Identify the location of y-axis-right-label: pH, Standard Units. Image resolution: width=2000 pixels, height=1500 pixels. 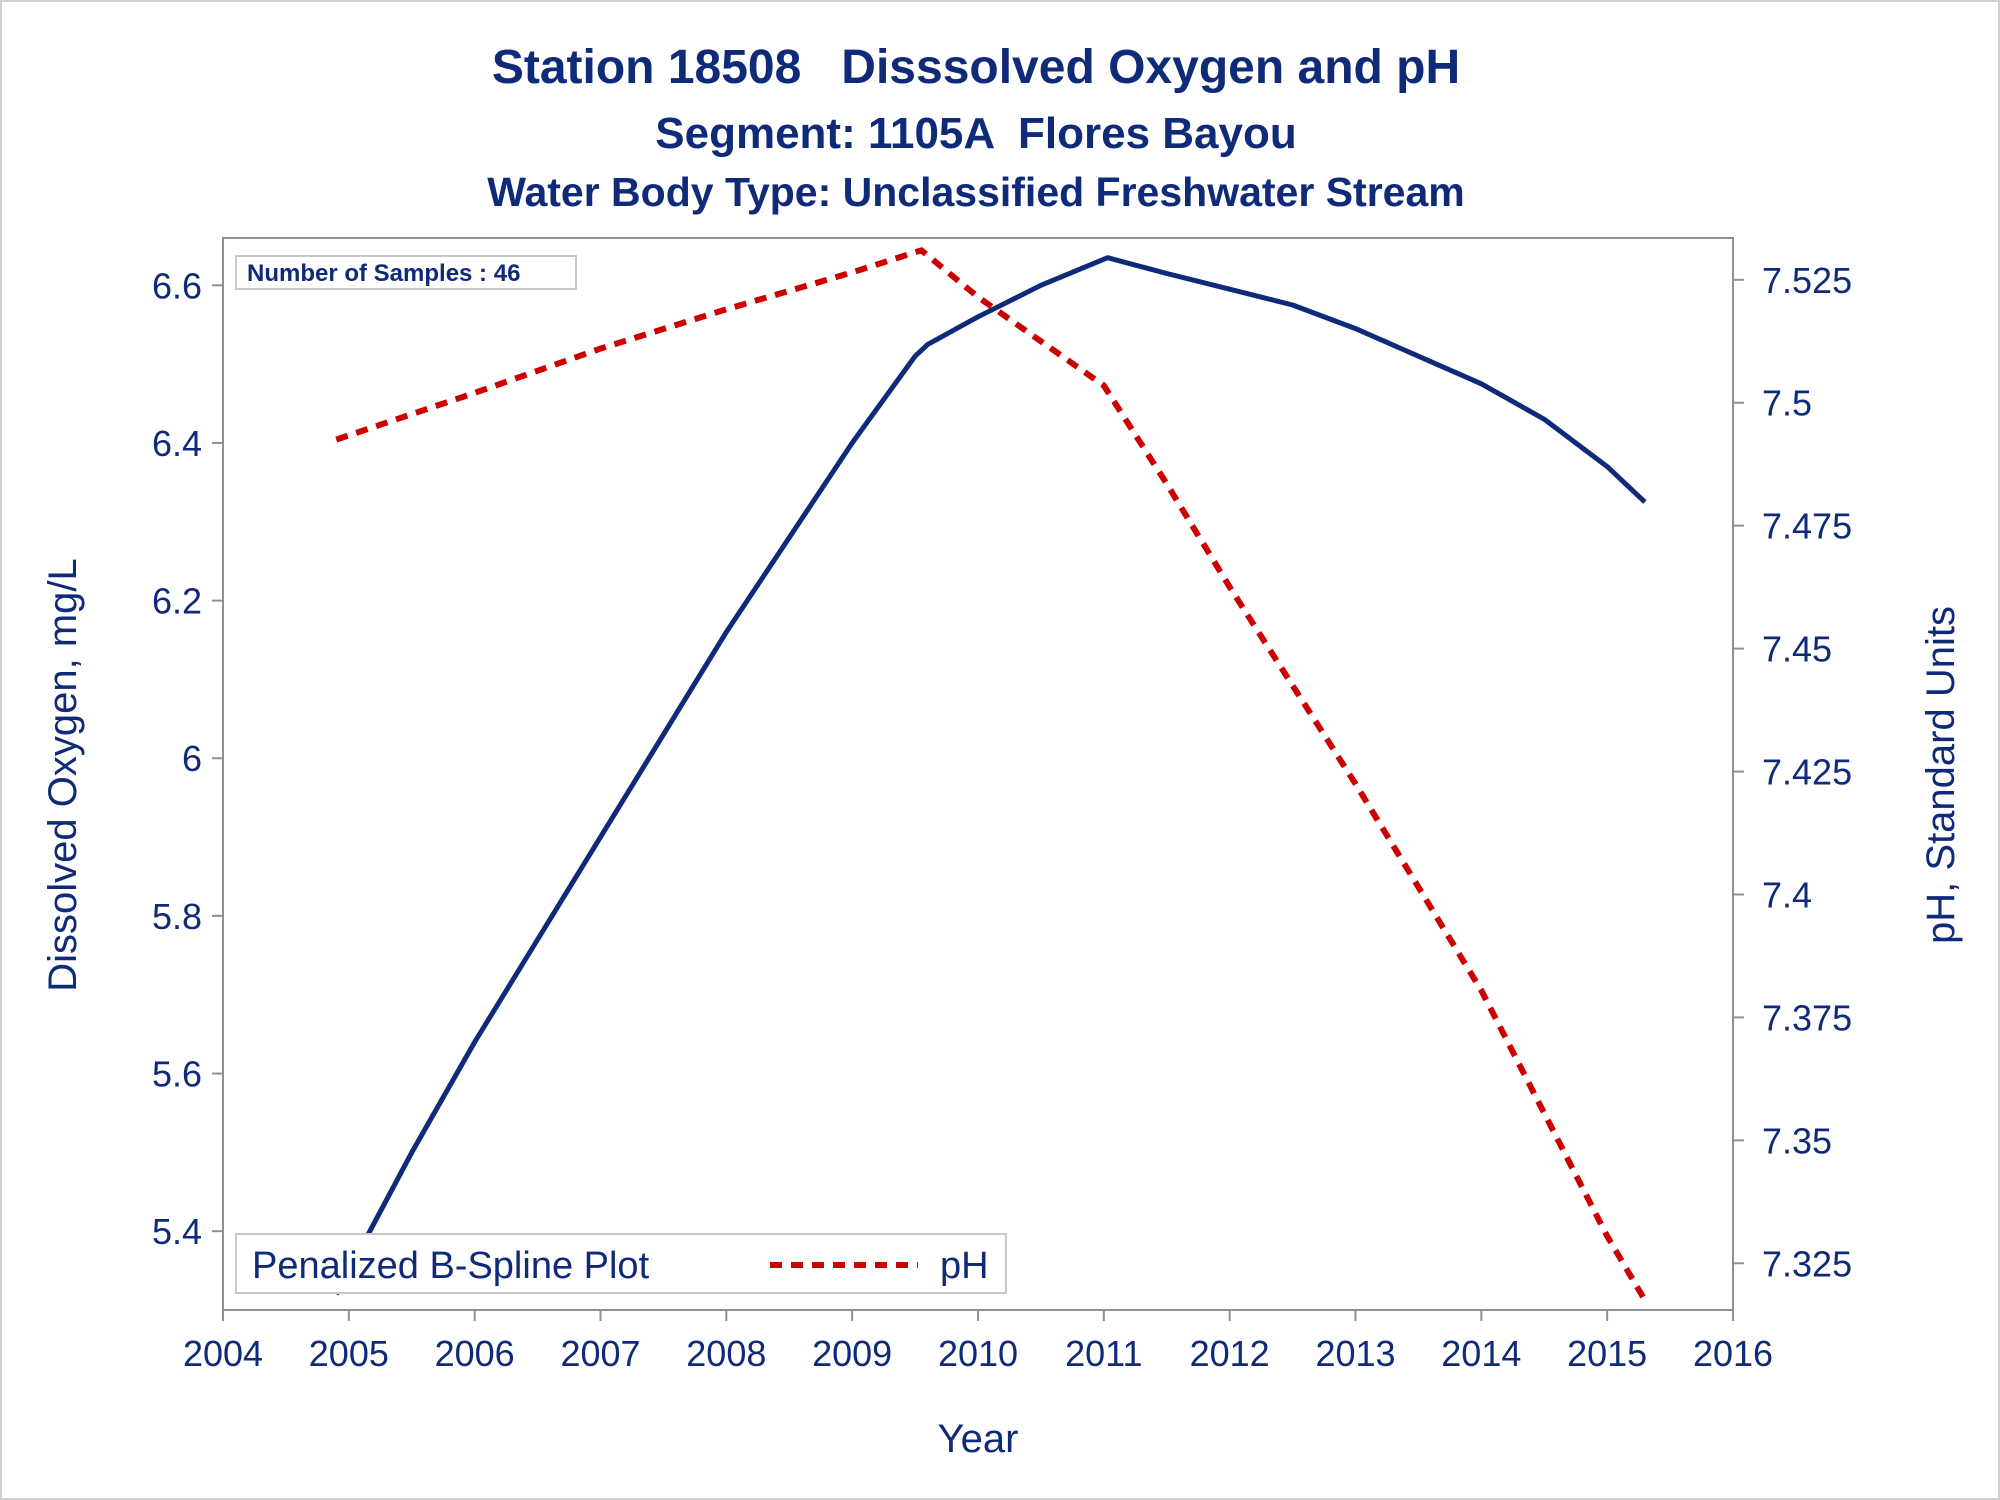
(1941, 775).